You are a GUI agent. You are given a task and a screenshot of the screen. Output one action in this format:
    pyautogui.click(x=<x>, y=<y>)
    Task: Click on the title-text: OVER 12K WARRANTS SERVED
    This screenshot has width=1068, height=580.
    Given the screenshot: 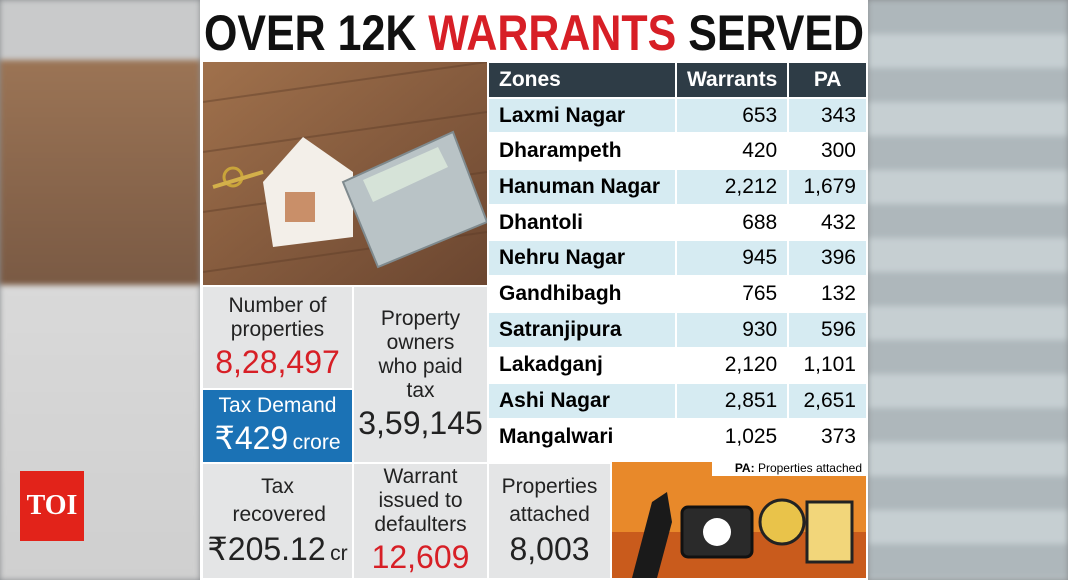 What is the action you would take?
    pyautogui.click(x=534, y=32)
    